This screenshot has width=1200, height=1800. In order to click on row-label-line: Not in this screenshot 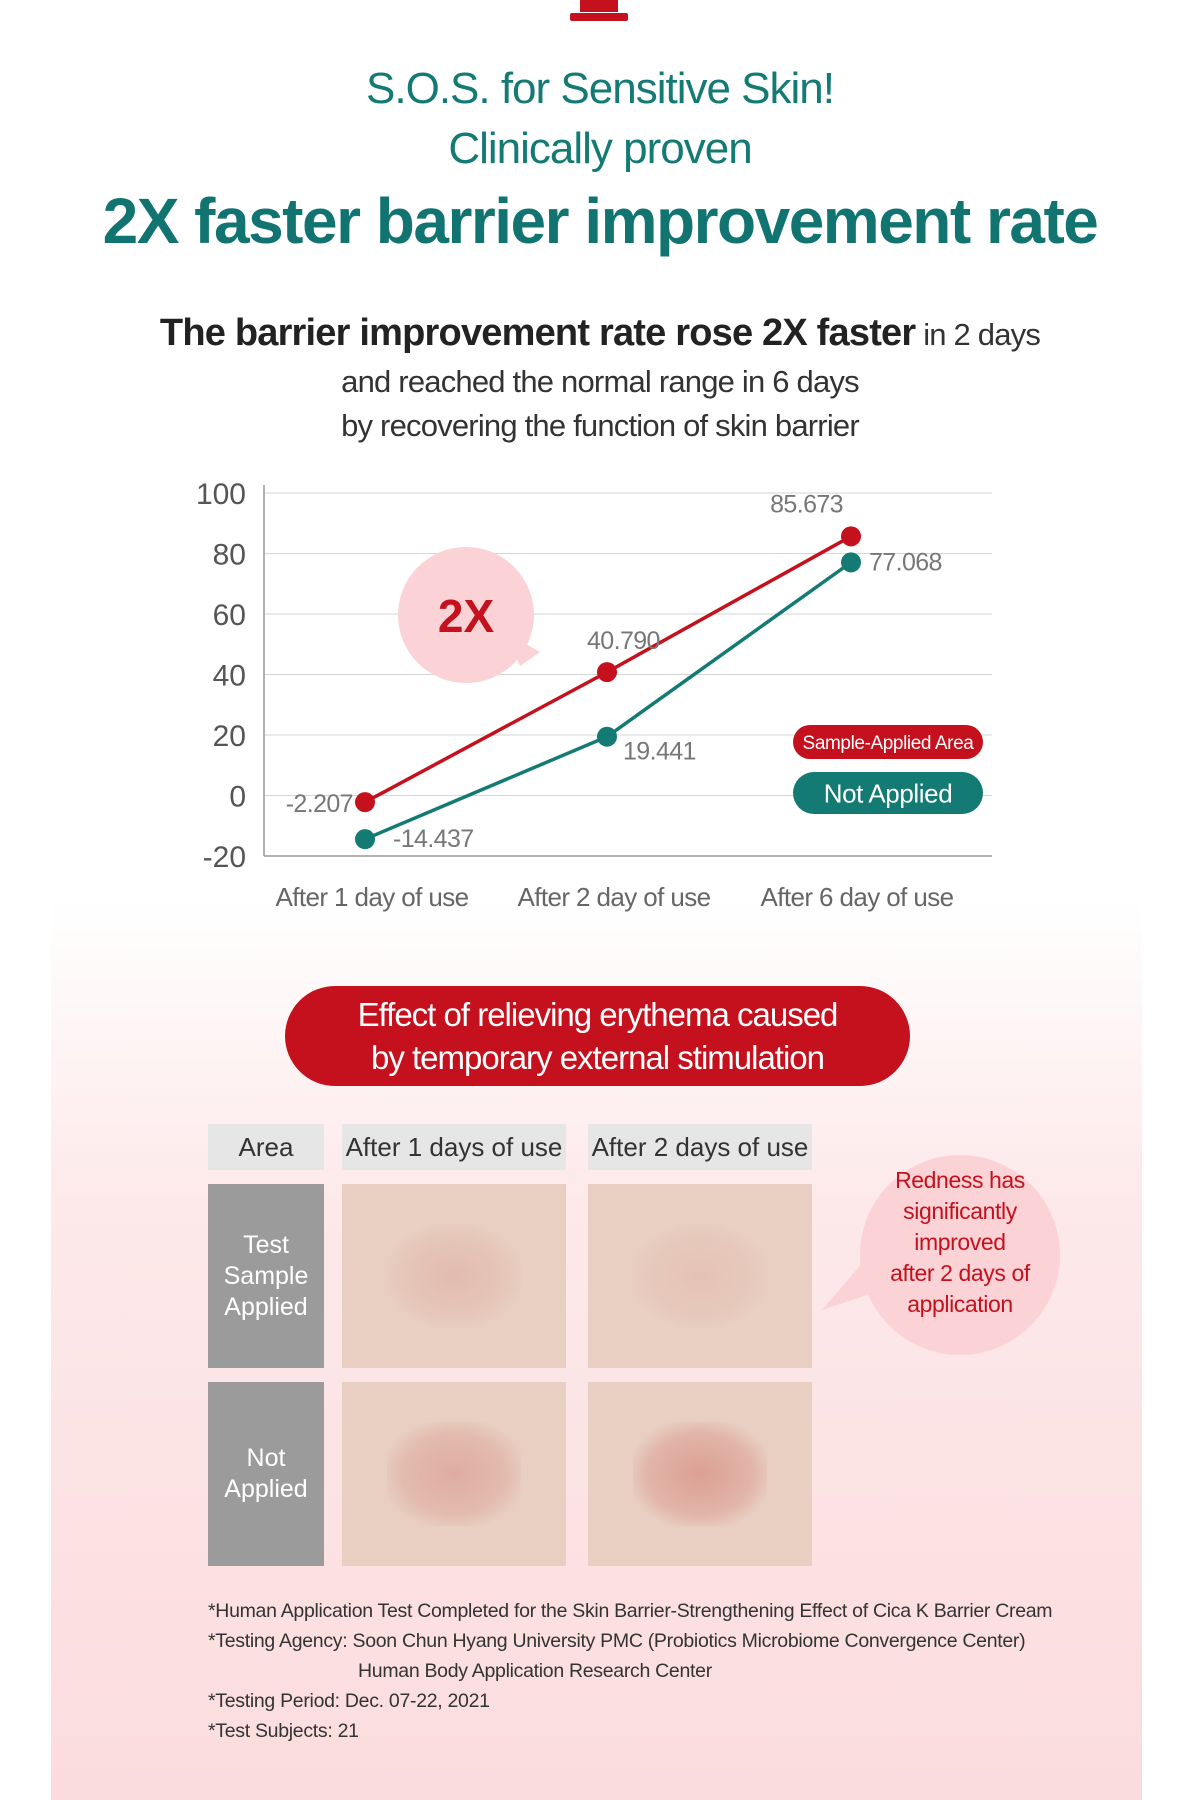, I will do `click(266, 1458)`.